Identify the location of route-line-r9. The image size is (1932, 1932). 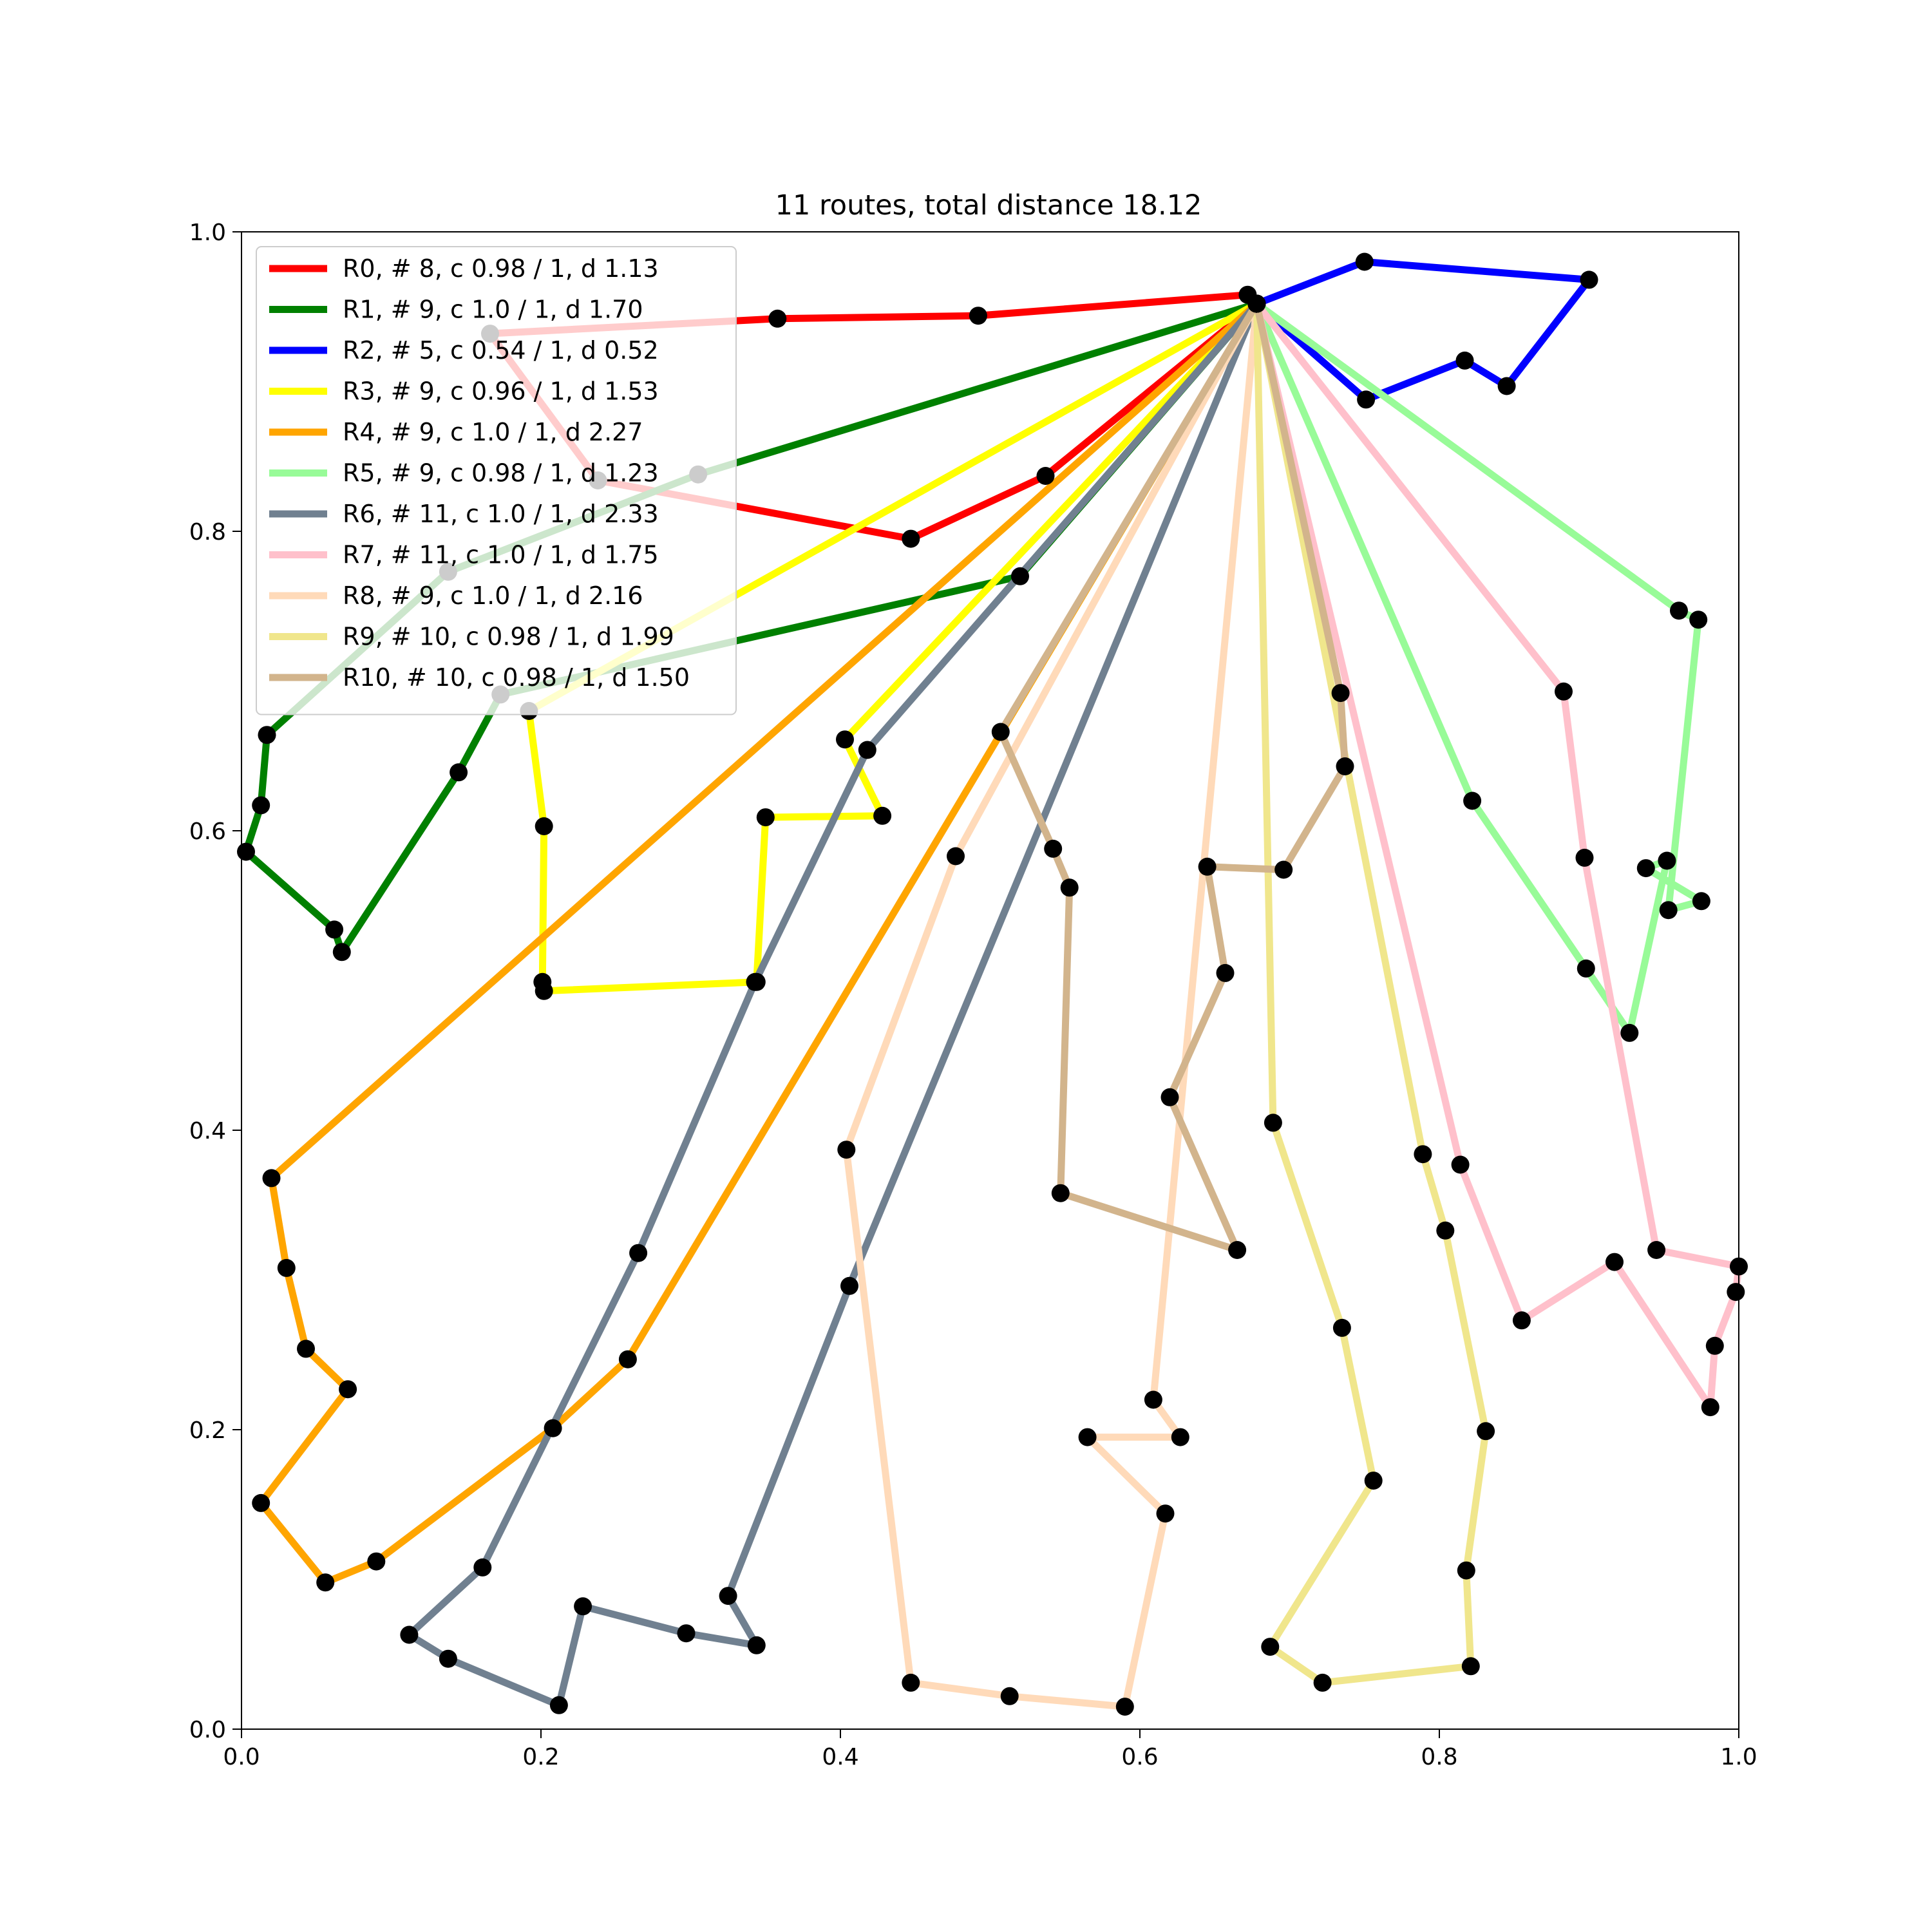
(1372, 994).